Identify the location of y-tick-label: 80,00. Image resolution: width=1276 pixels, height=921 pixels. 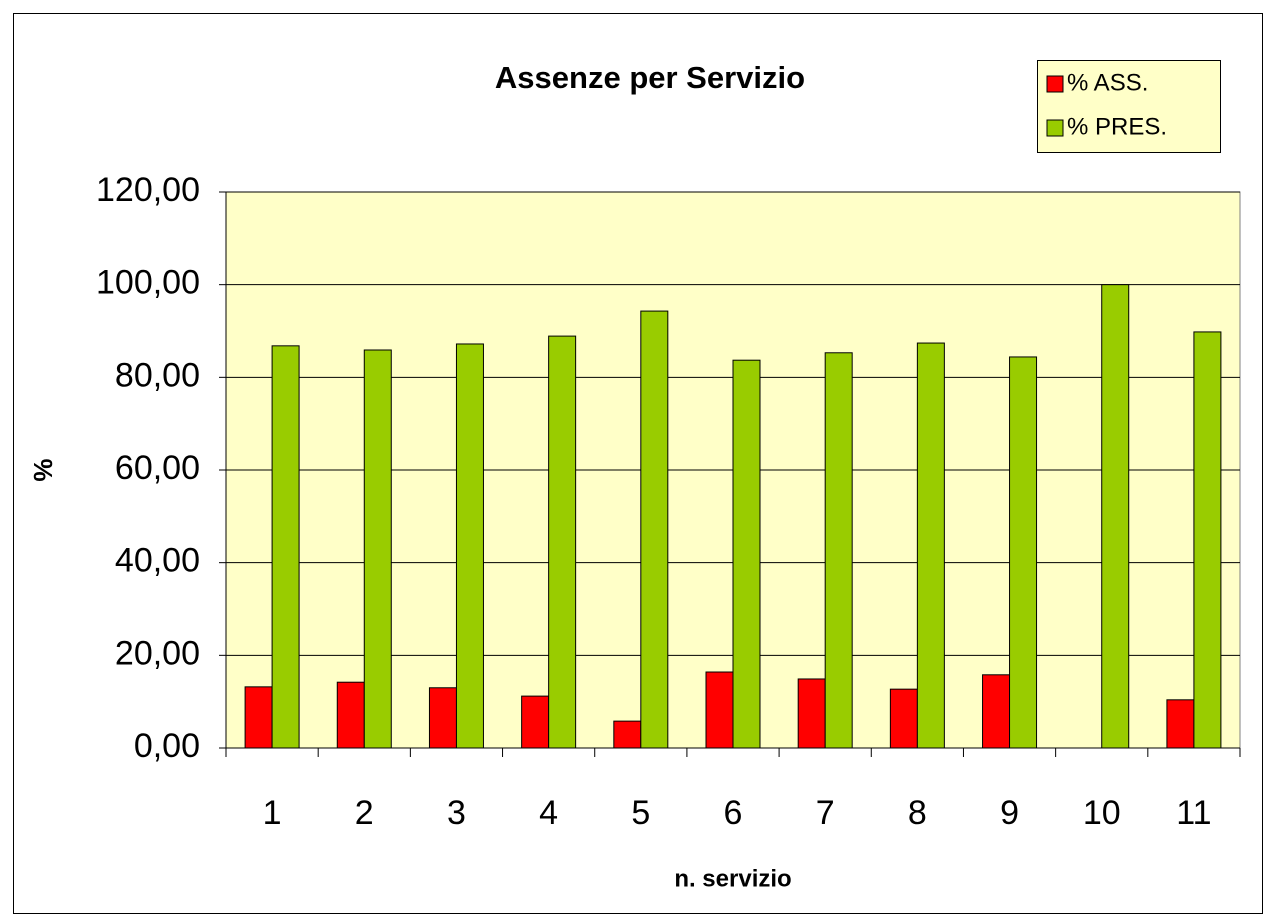
(157, 375).